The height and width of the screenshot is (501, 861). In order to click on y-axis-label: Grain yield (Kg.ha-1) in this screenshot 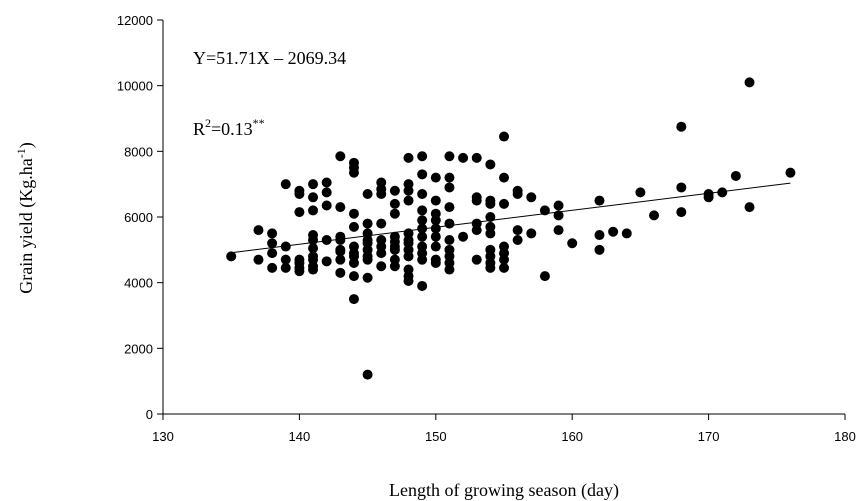, I will do `click(25, 217)`.